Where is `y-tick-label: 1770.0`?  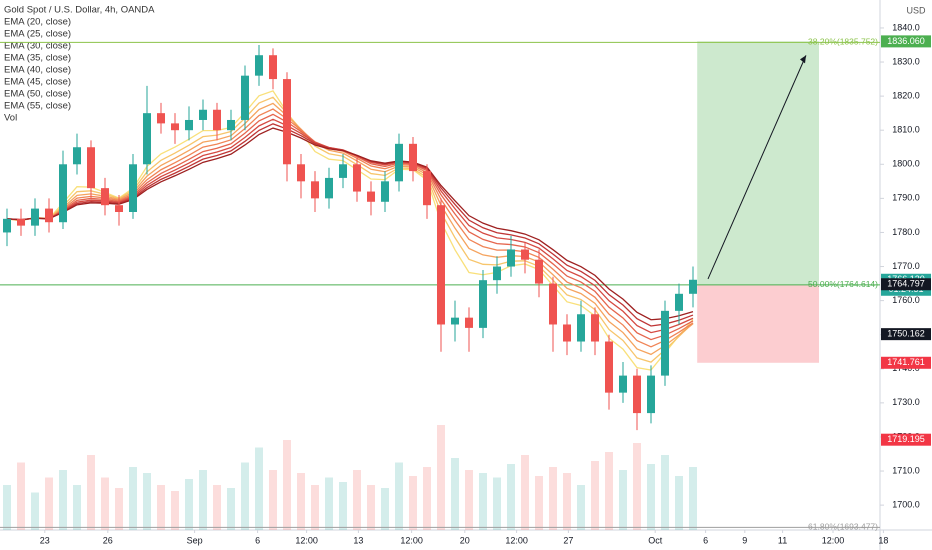 y-tick-label: 1770.0 is located at coordinates (906, 266).